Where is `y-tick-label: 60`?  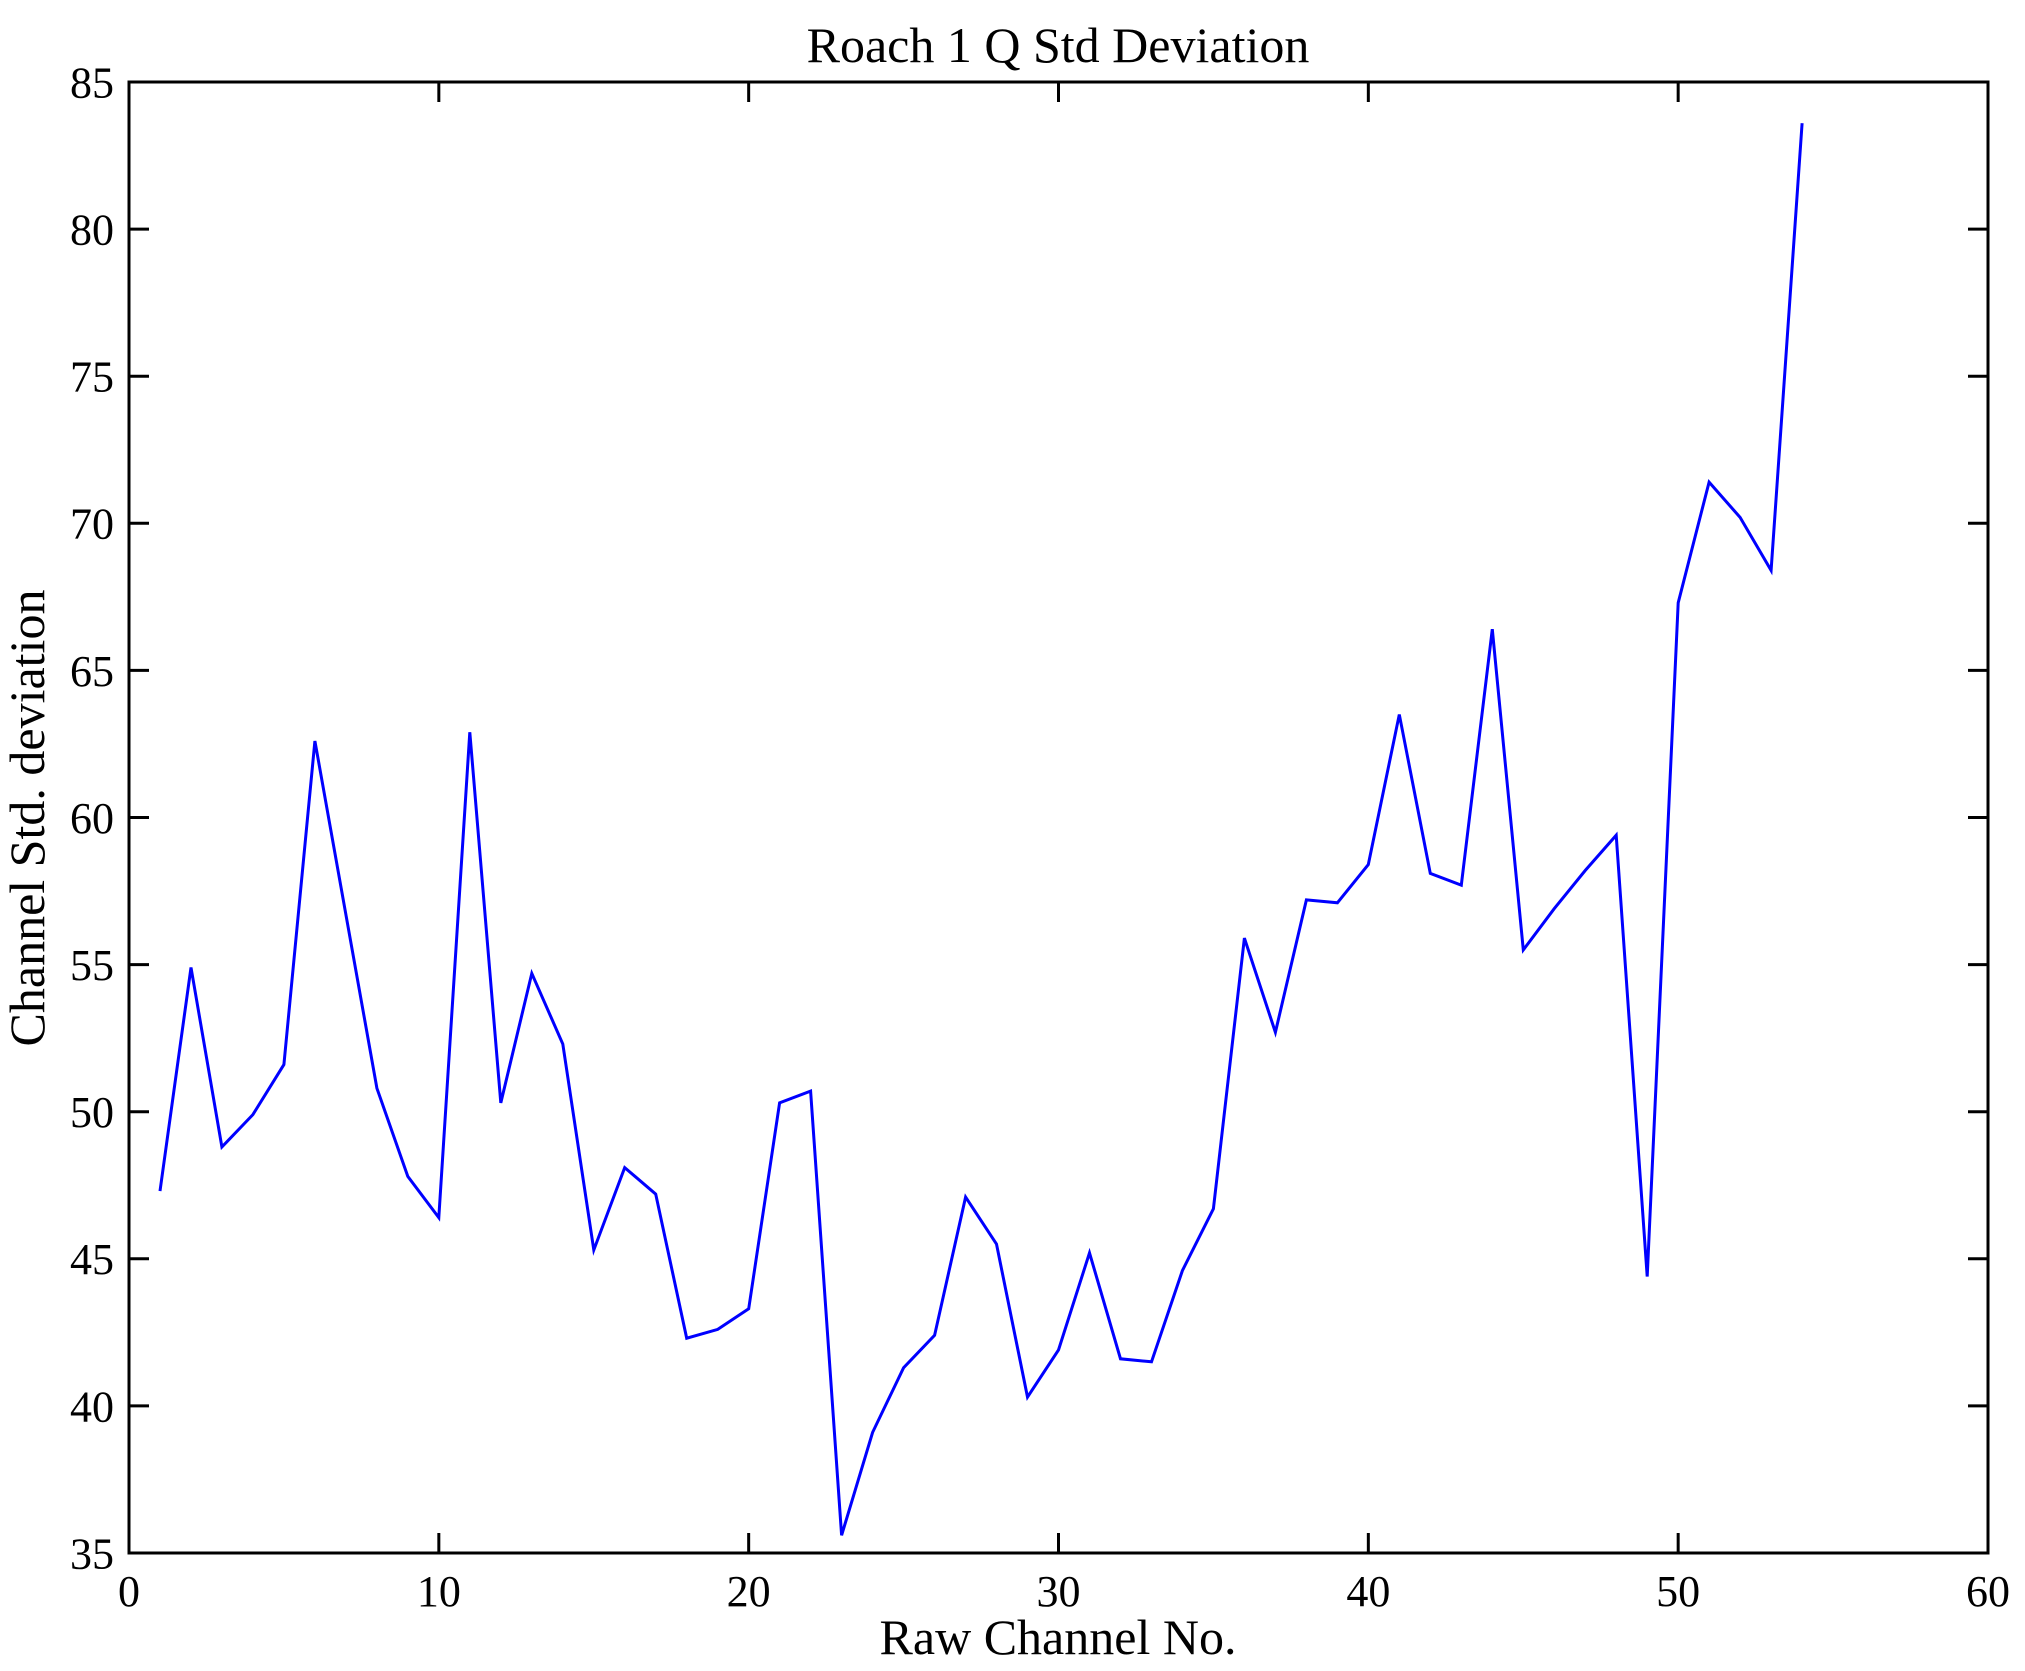 y-tick-label: 60 is located at coordinates (92, 818).